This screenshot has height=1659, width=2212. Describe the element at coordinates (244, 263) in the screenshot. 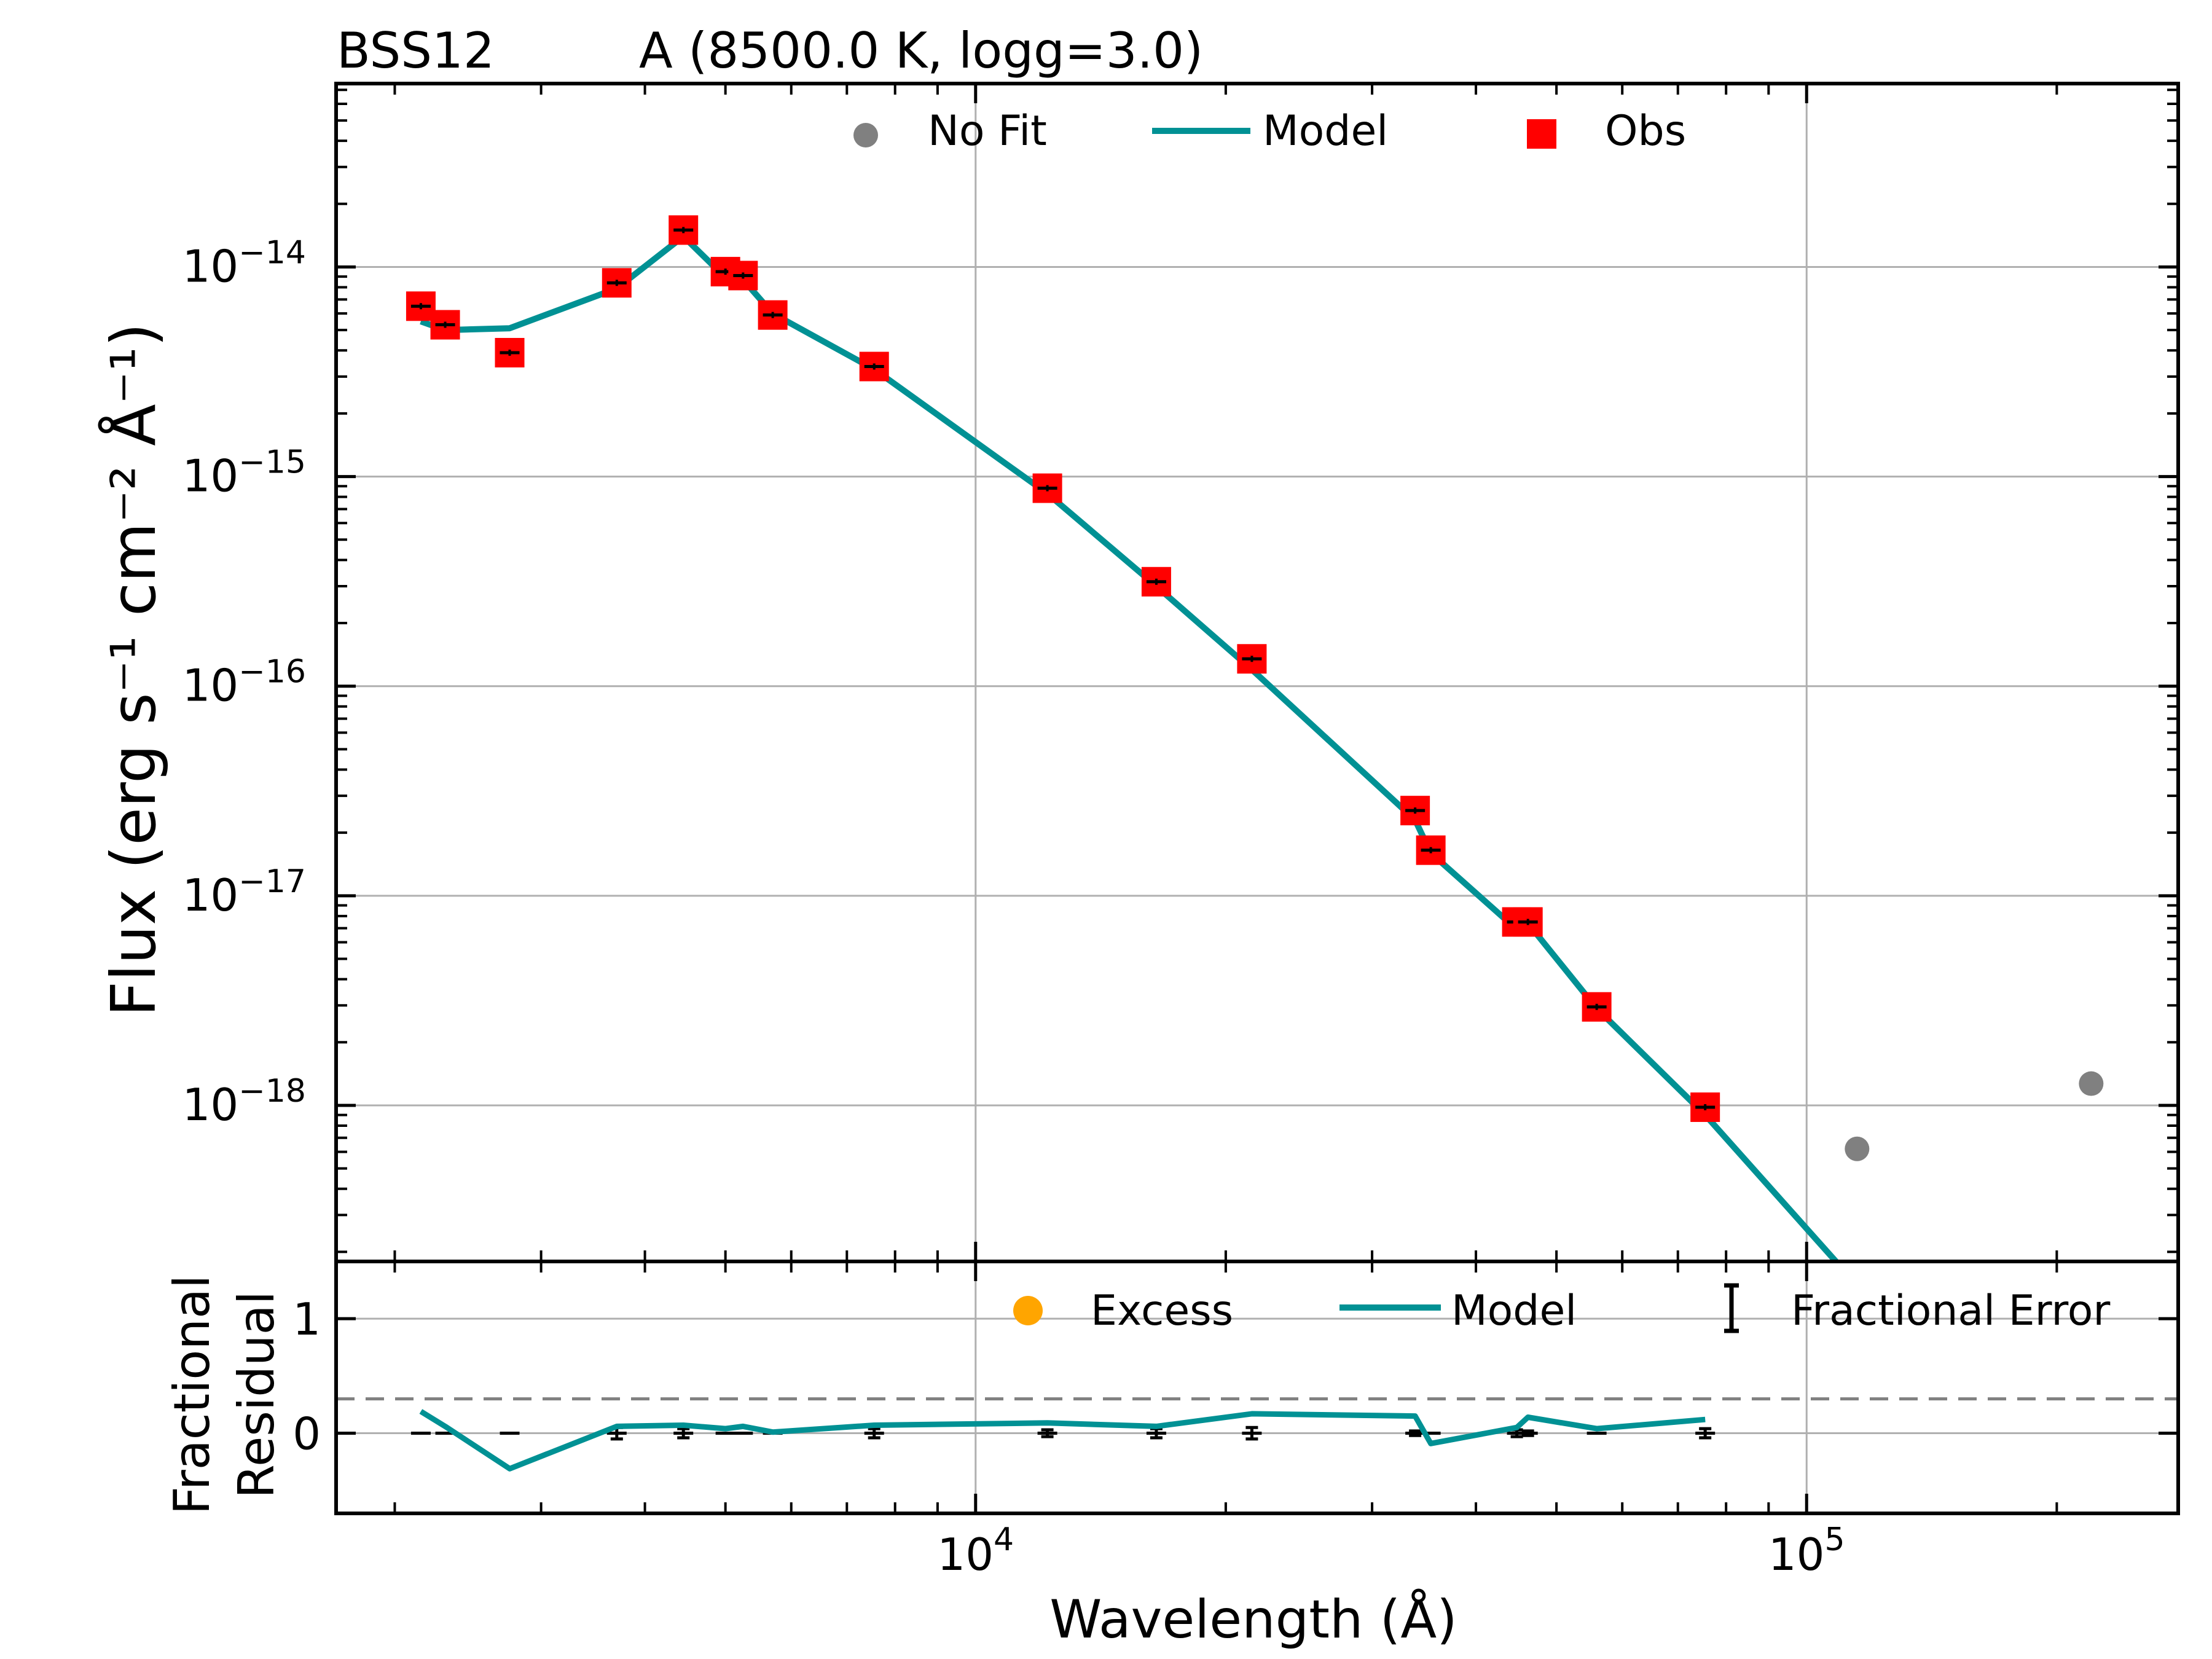

I see `sed-ytick-label: 10−14` at that location.